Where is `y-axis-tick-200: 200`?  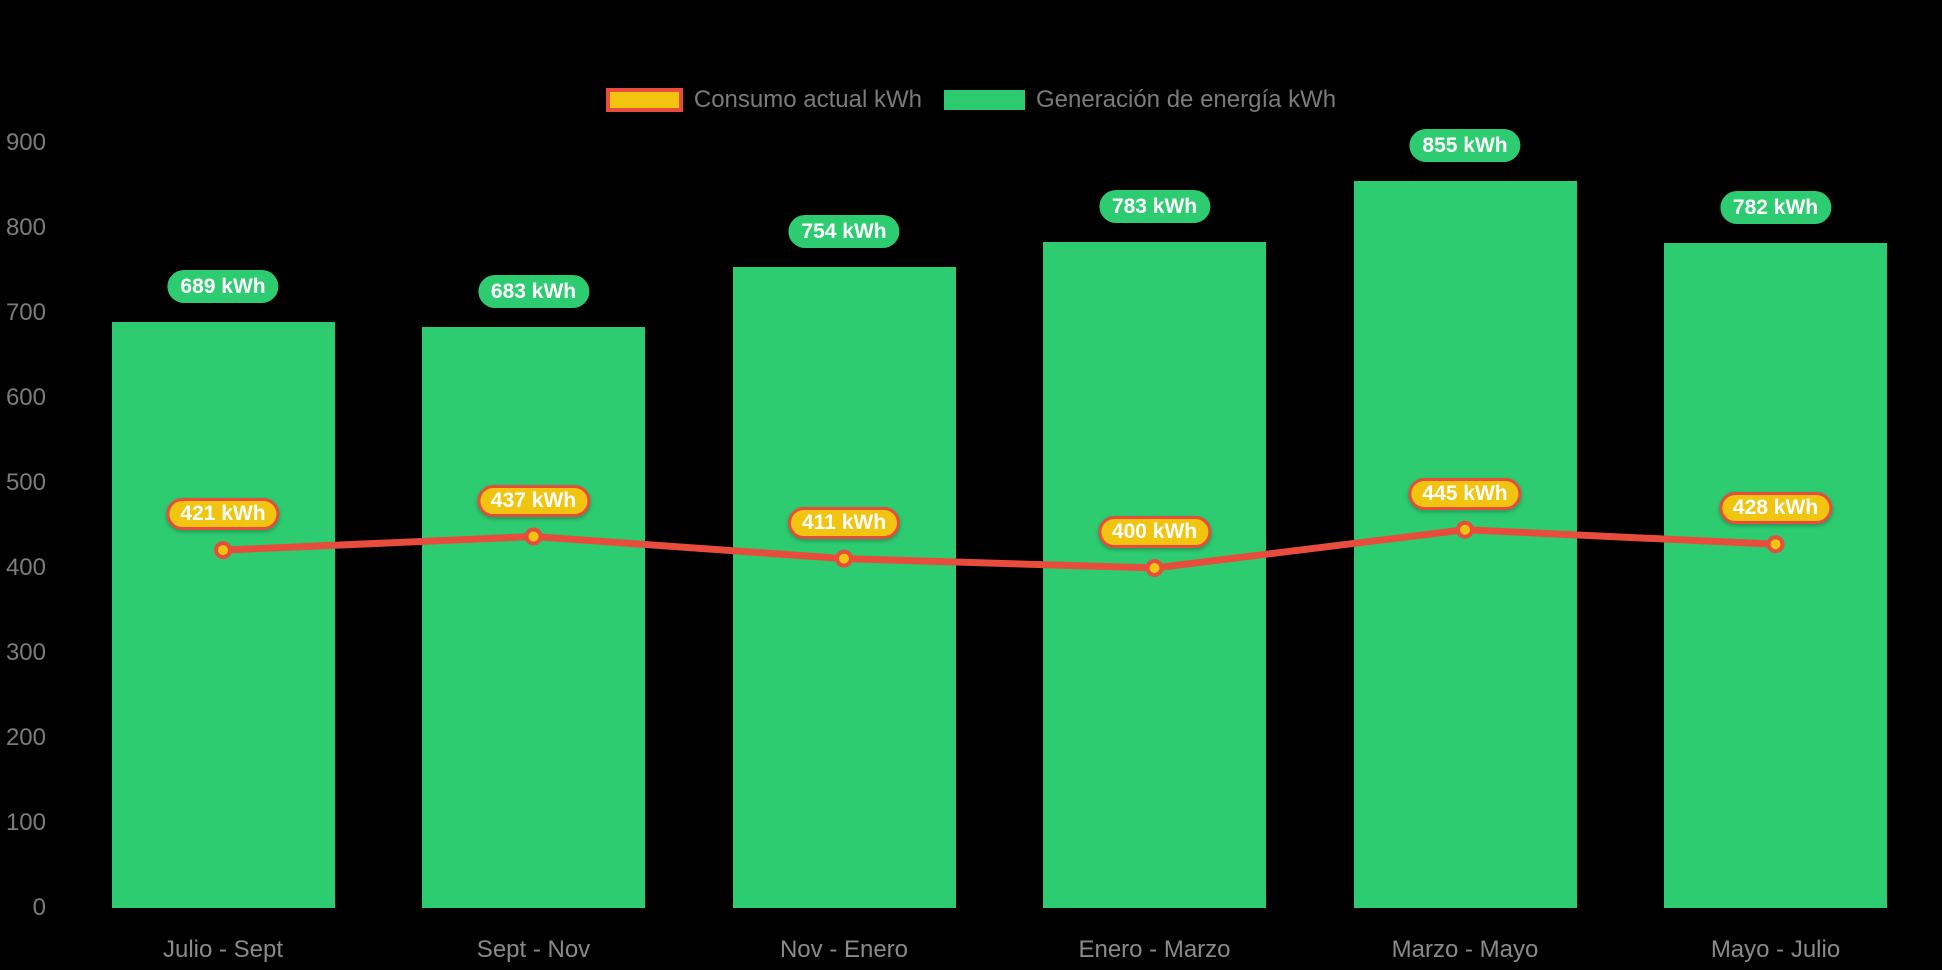
y-axis-tick-200: 200 is located at coordinates (25, 737).